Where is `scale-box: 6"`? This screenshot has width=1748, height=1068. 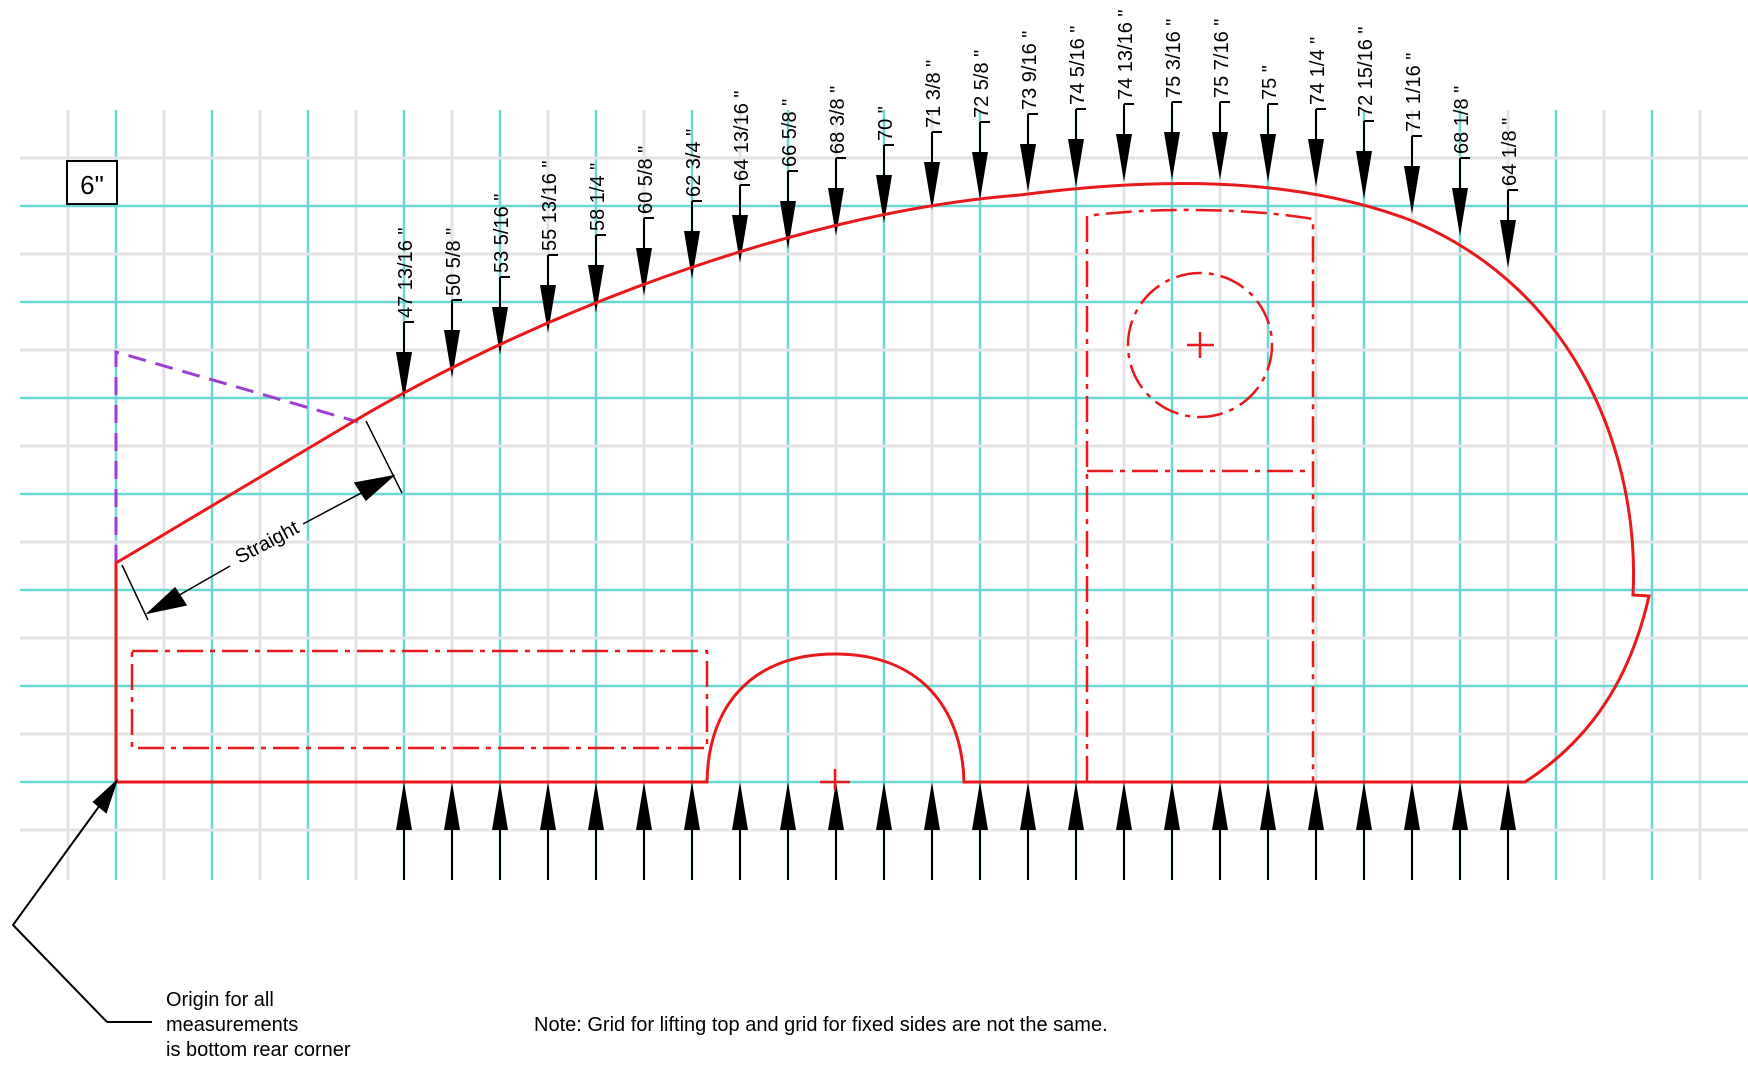
scale-box: 6" is located at coordinates (92, 182).